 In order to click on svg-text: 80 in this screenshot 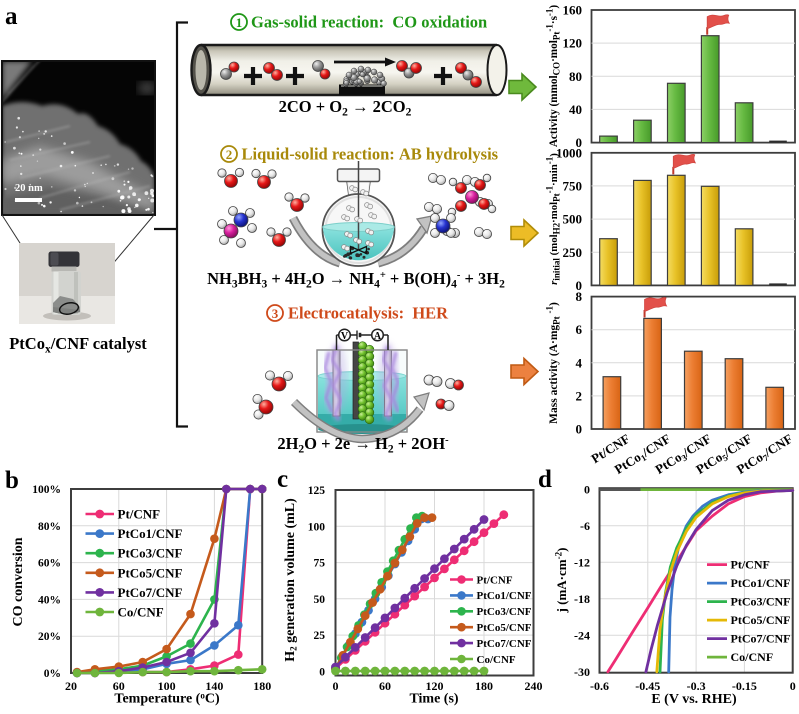, I will do `click(575, 76)`.